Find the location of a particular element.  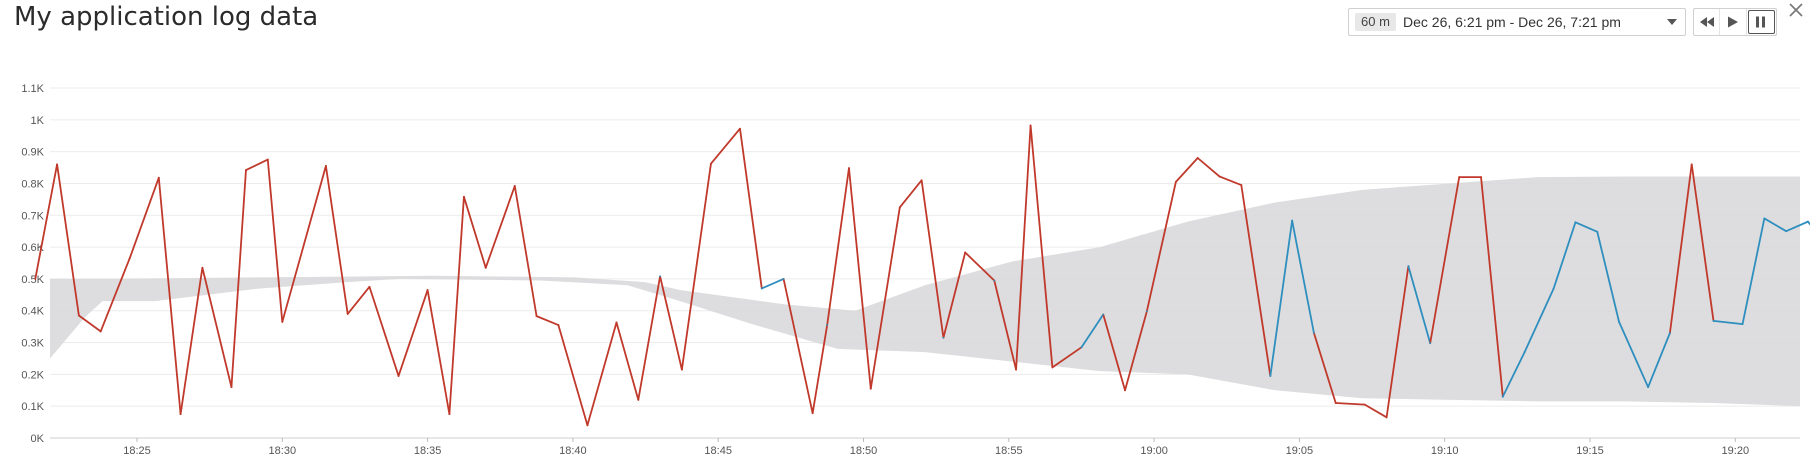

chevron-down-icon is located at coordinates (1672, 22).